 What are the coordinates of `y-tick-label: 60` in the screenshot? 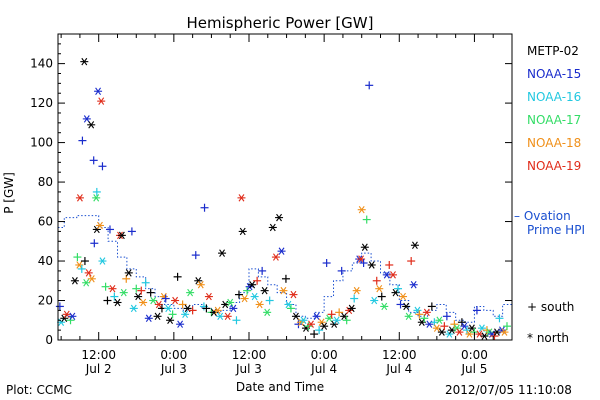 It's located at (45, 222).